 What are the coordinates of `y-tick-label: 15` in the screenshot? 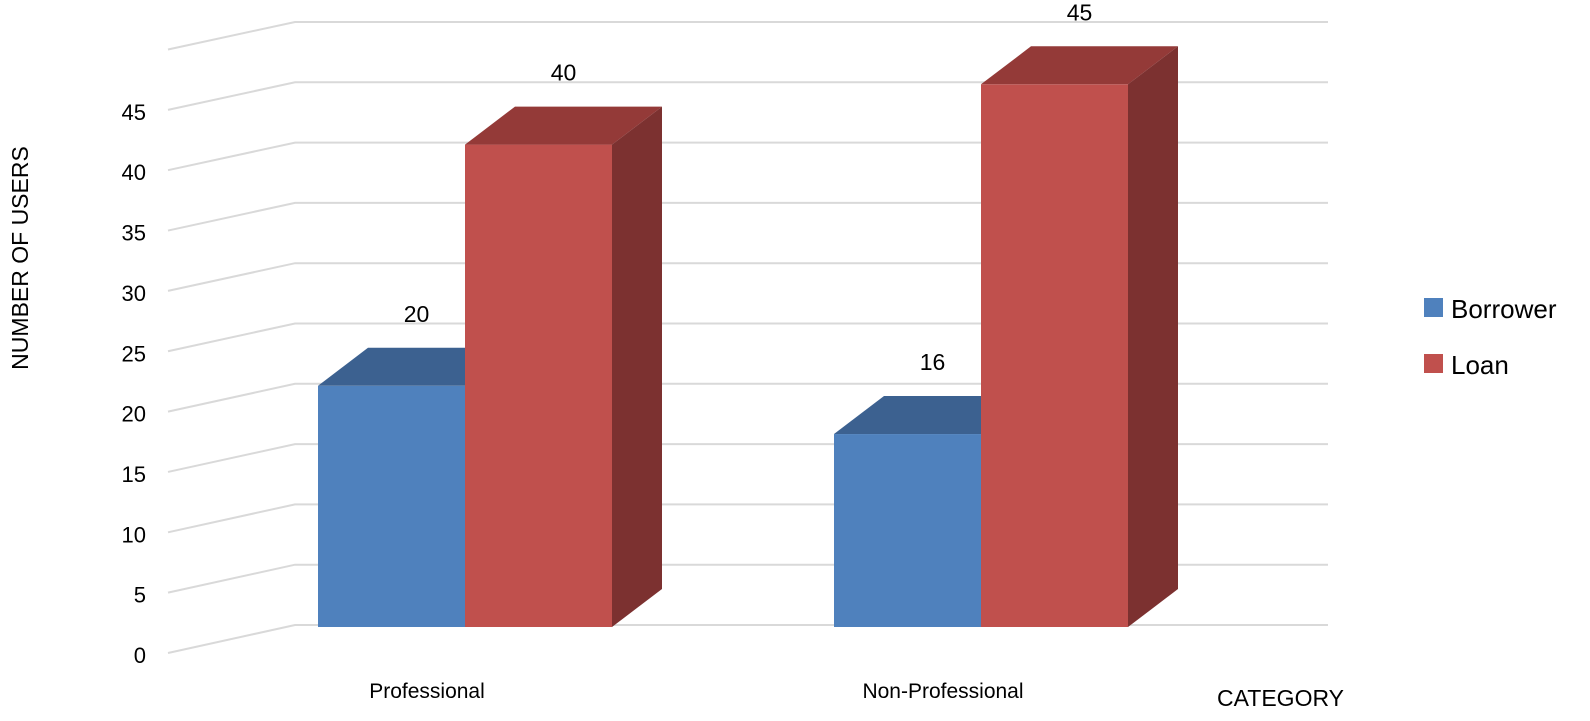 It's located at (134, 474).